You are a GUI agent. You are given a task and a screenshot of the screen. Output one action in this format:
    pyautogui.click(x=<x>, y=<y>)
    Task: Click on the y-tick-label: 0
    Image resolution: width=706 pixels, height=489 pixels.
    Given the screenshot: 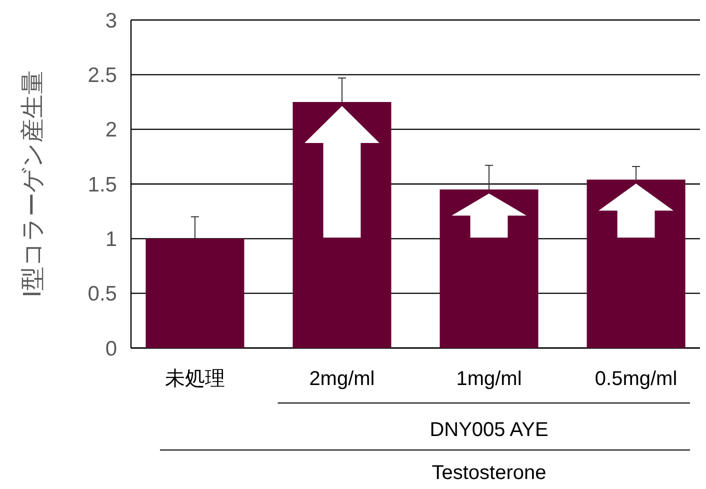 What is the action you would take?
    pyautogui.click(x=111, y=348)
    